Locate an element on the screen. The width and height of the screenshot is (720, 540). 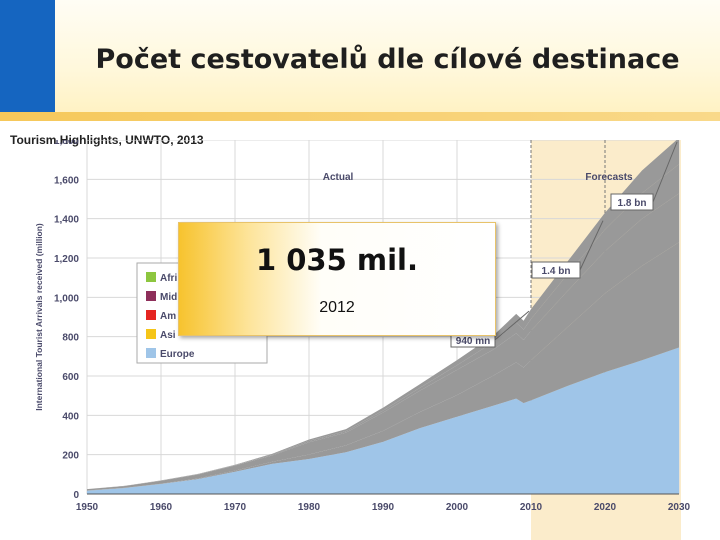
y-tick-label: 1,000 is located at coordinates (66, 298).